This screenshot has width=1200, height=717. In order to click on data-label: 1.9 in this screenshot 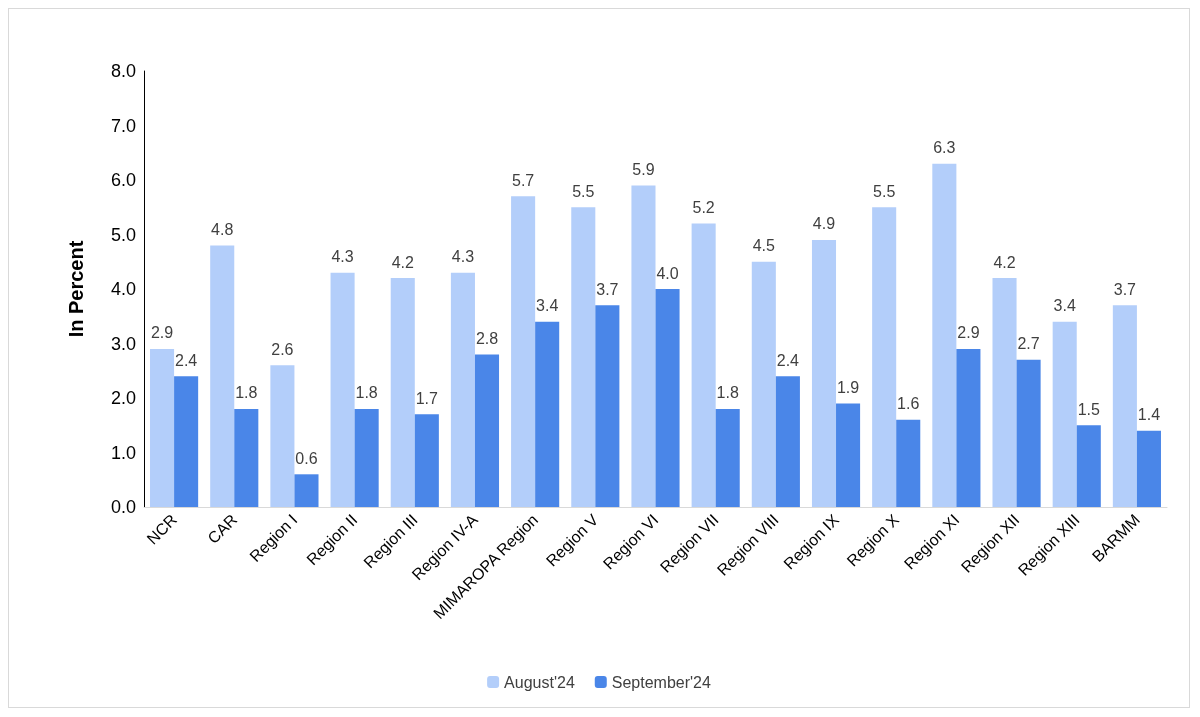, I will do `click(848, 387)`.